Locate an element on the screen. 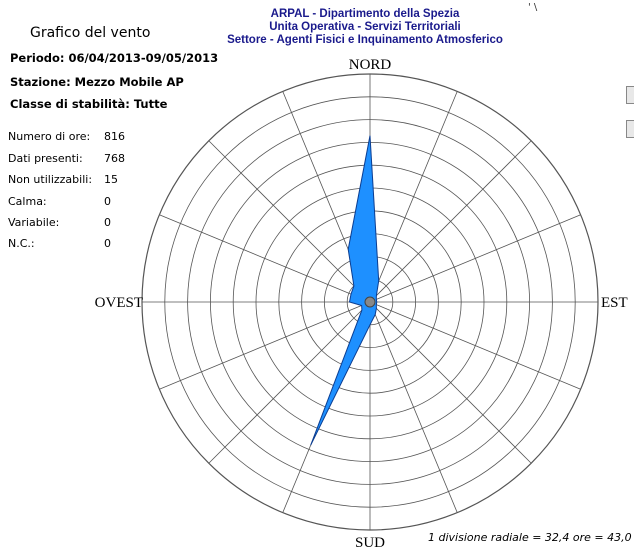 The height and width of the screenshot is (549, 634). wind-frequency-polygon is located at coordinates (345, 290).